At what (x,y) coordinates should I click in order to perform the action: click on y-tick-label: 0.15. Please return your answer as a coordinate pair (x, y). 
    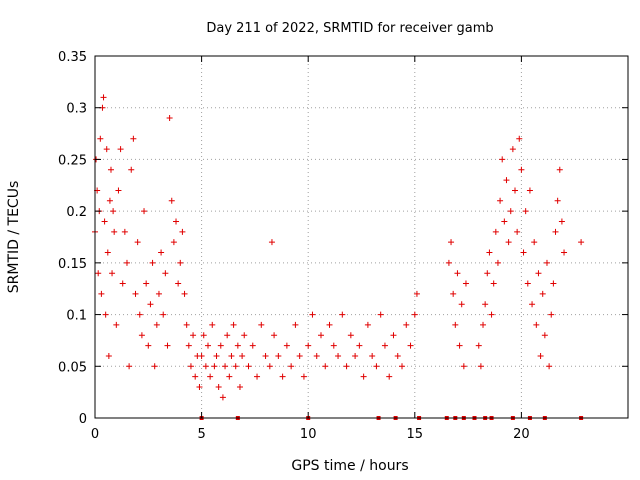
    Looking at the image, I should click on (72, 264).